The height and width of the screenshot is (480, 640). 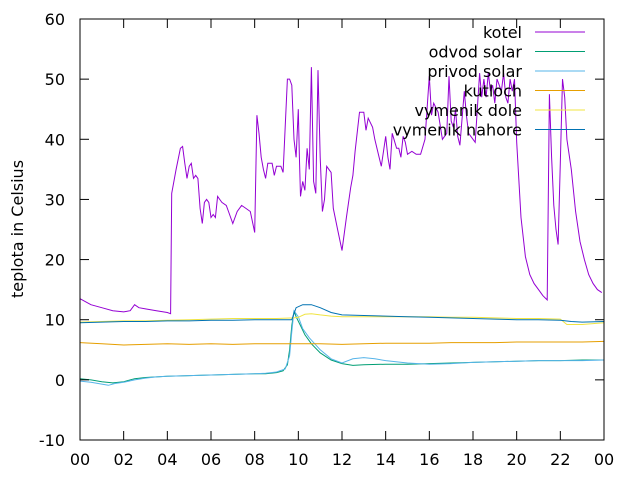 I want to click on y-tick-label: -10, so click(x=52, y=440).